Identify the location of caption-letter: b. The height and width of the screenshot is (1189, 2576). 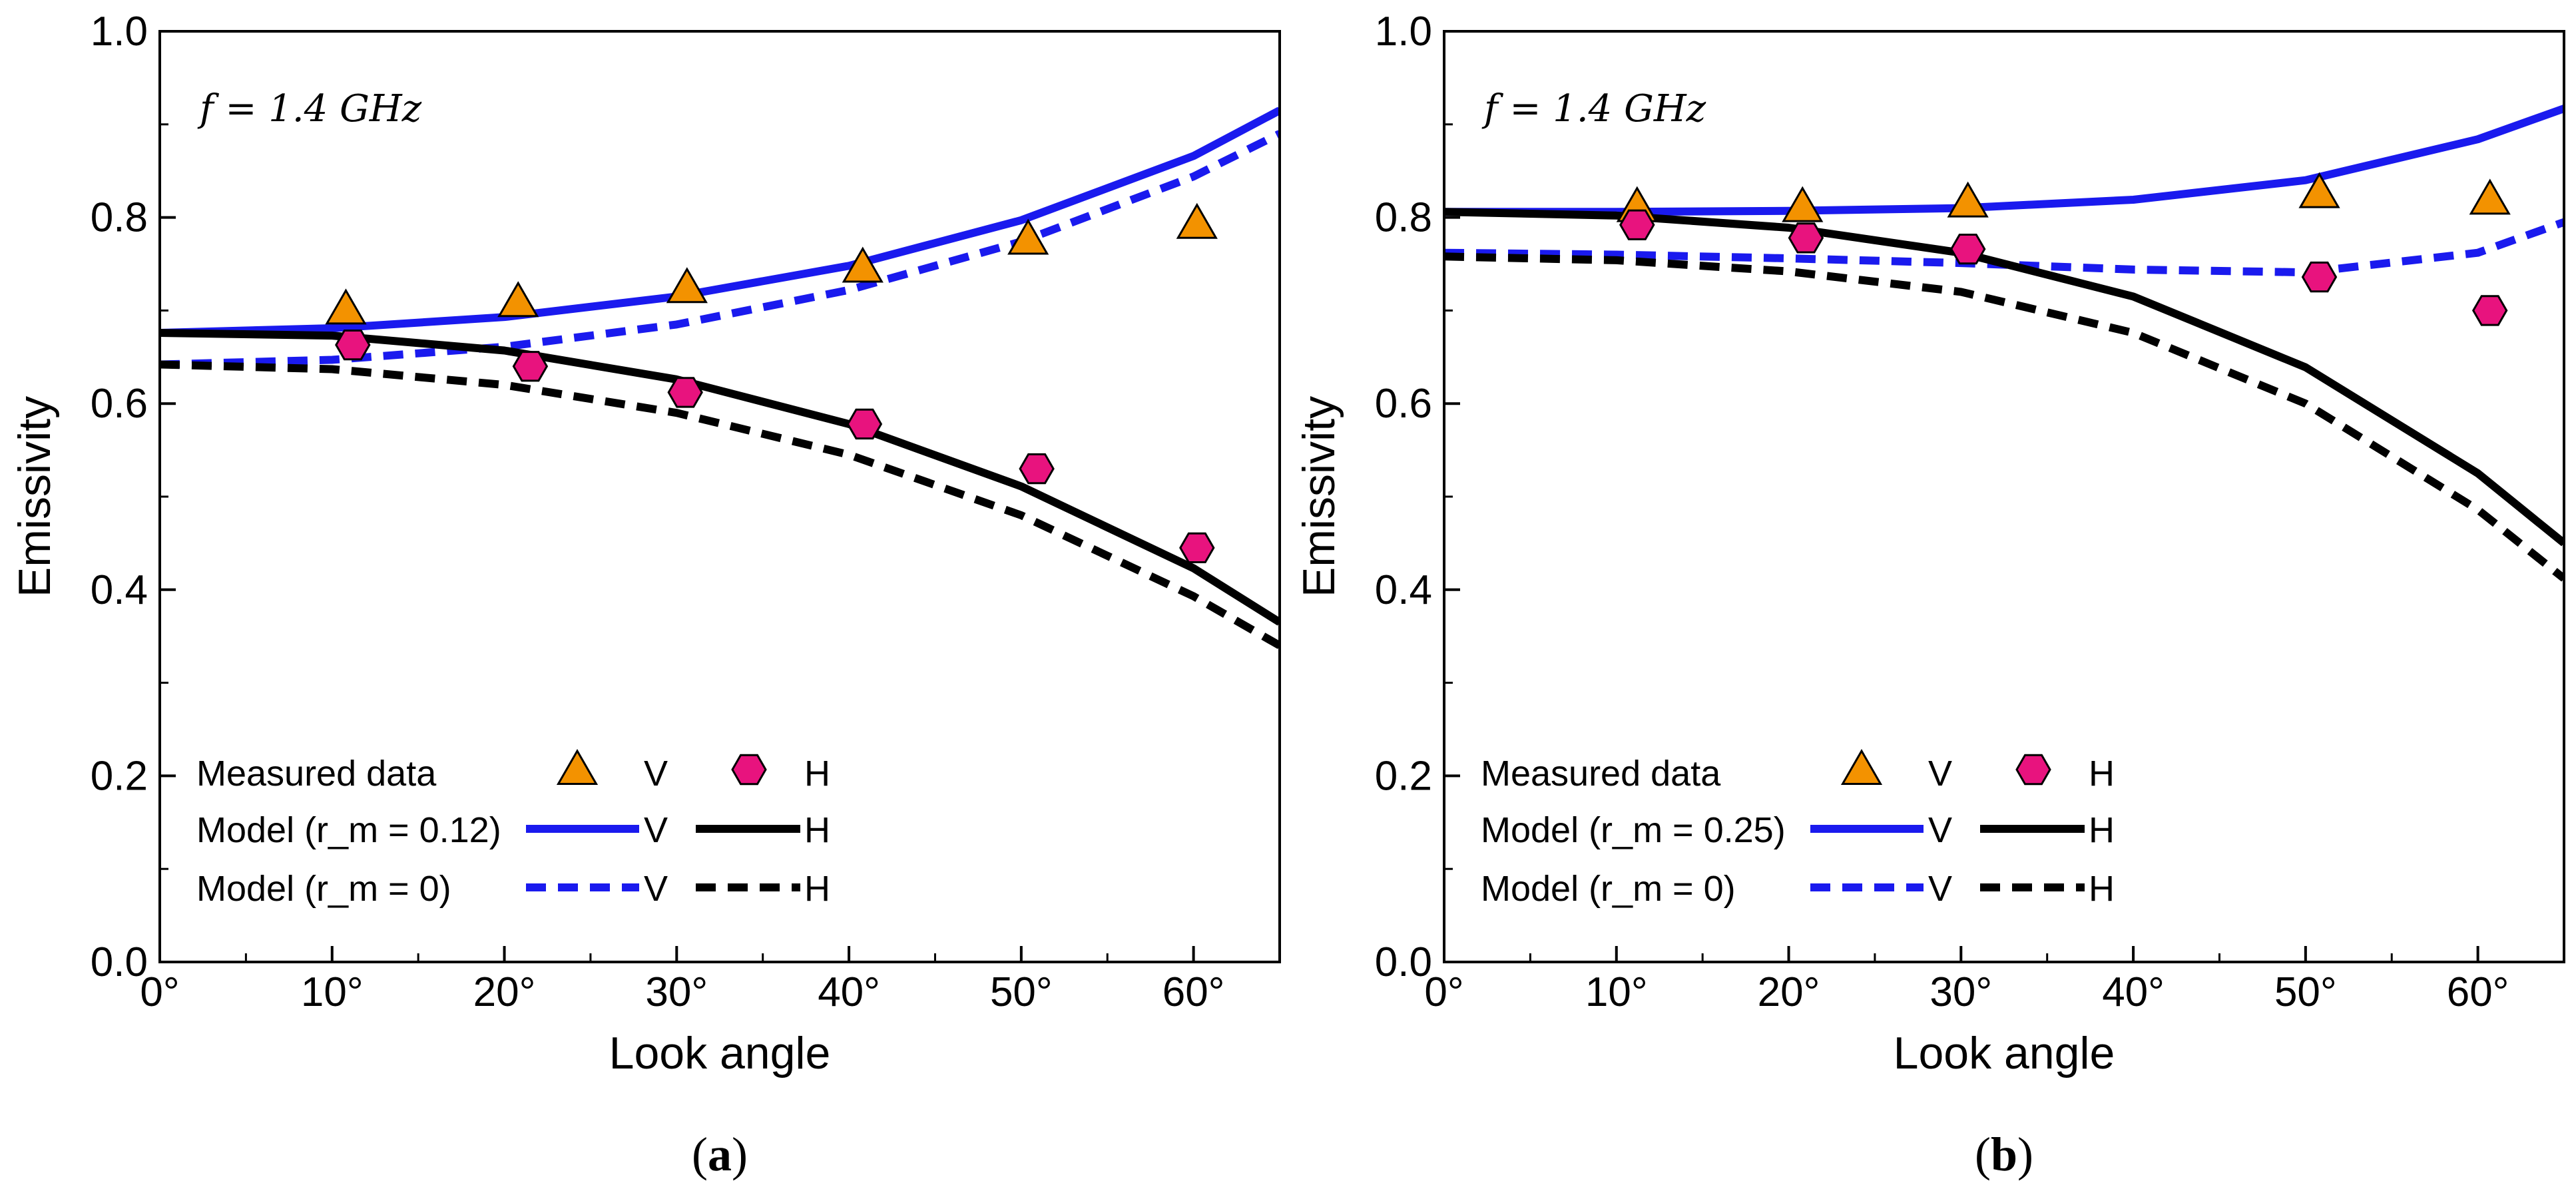
(2004, 1154).